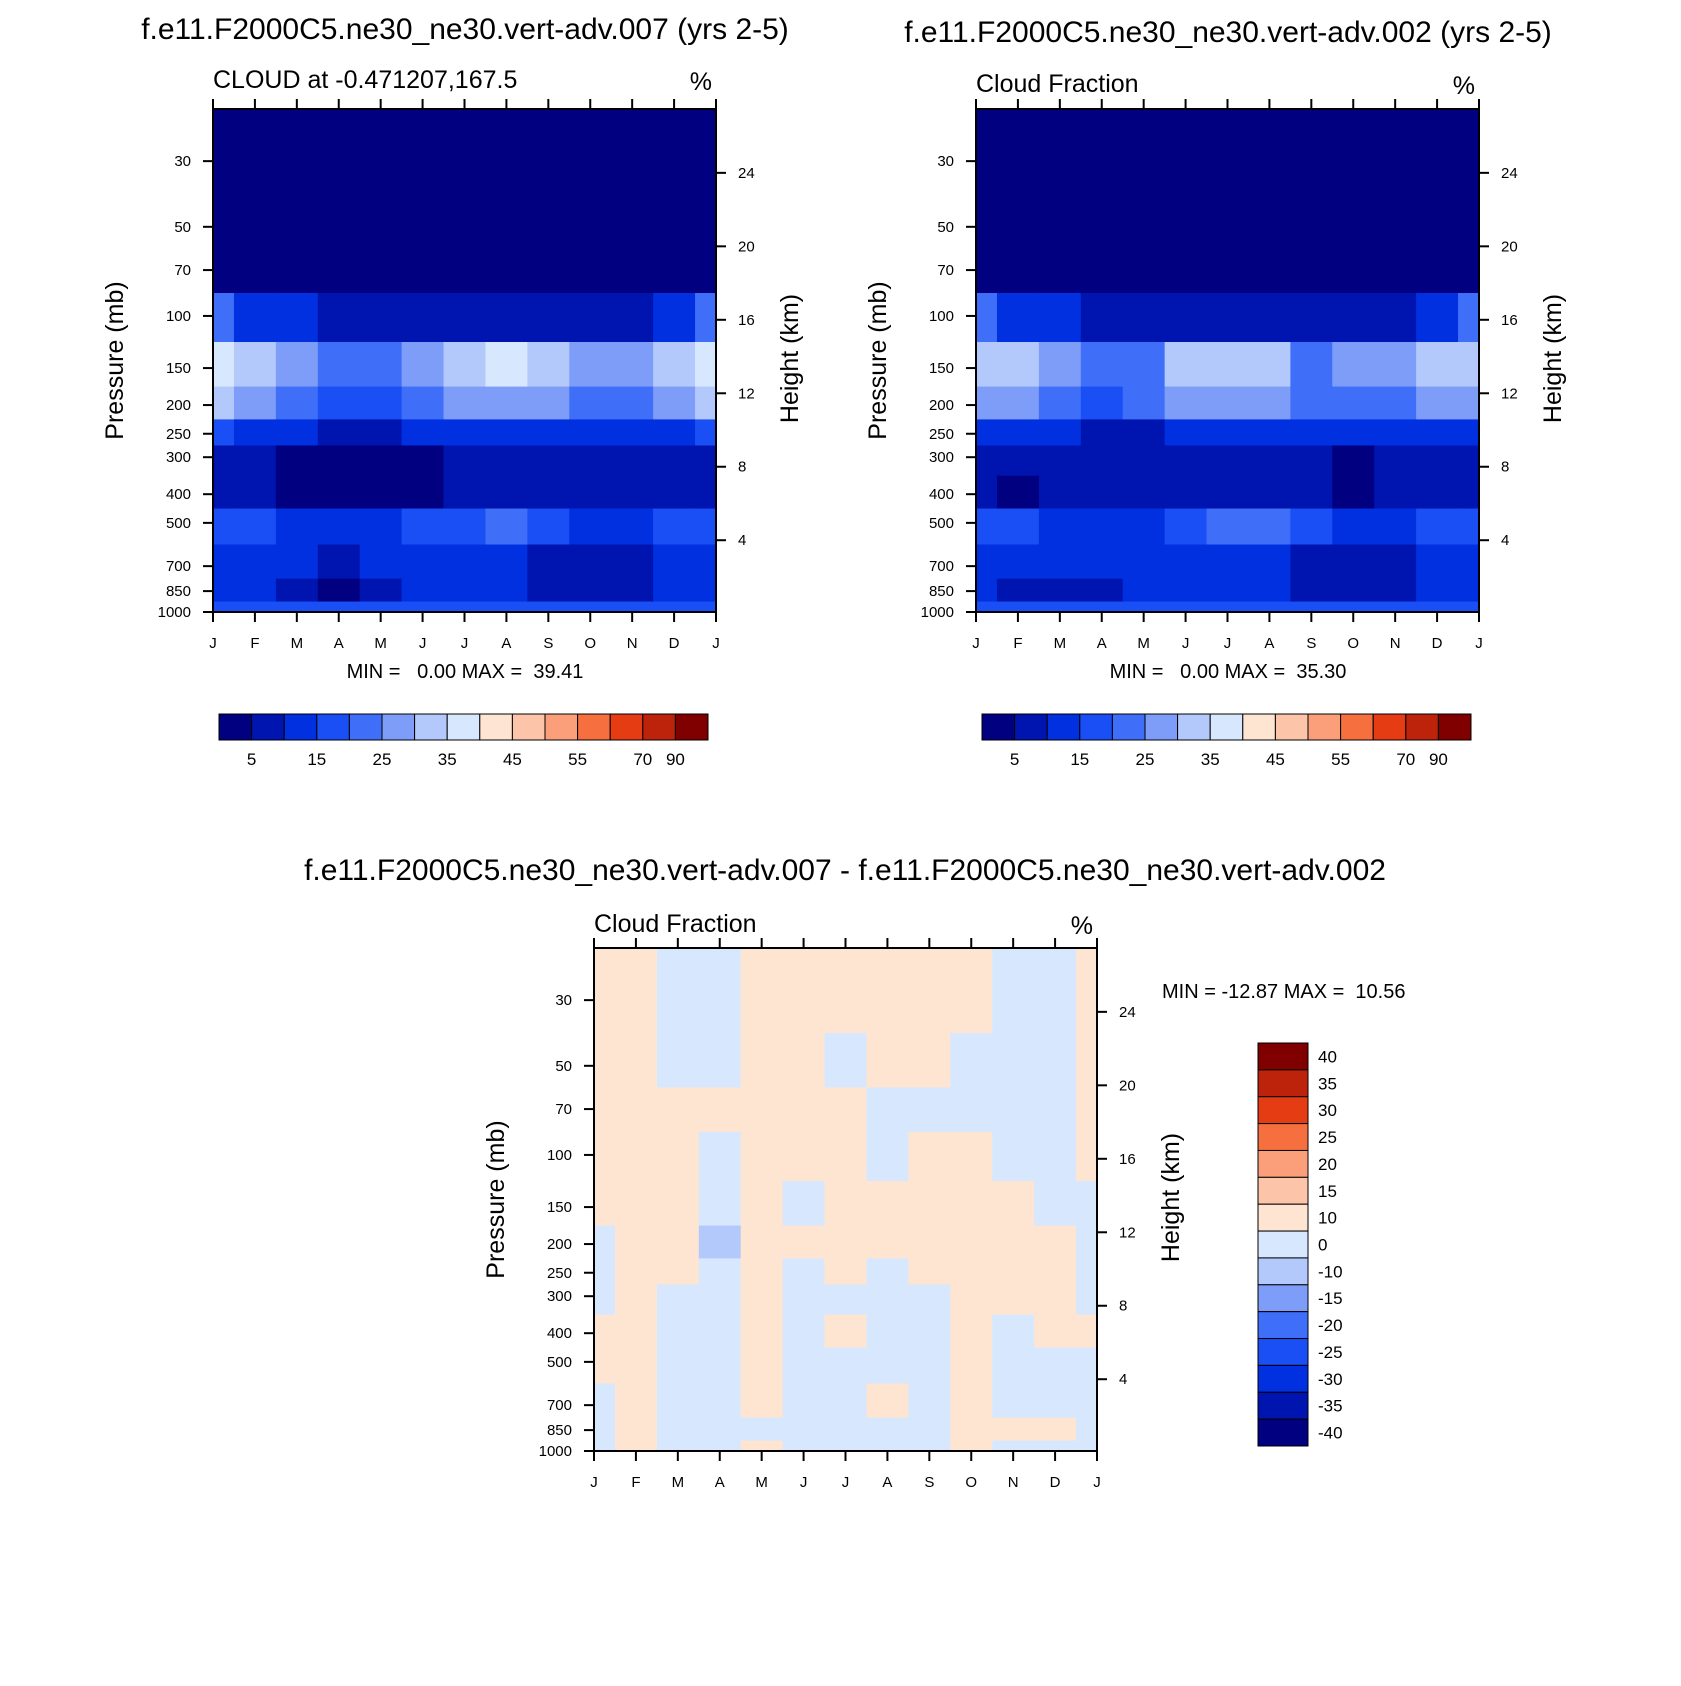 Image resolution: width=1681 pixels, height=1686 pixels. What do you see at coordinates (555, 1451) in the screenshot?
I see `y-tick-label: 1000` at bounding box center [555, 1451].